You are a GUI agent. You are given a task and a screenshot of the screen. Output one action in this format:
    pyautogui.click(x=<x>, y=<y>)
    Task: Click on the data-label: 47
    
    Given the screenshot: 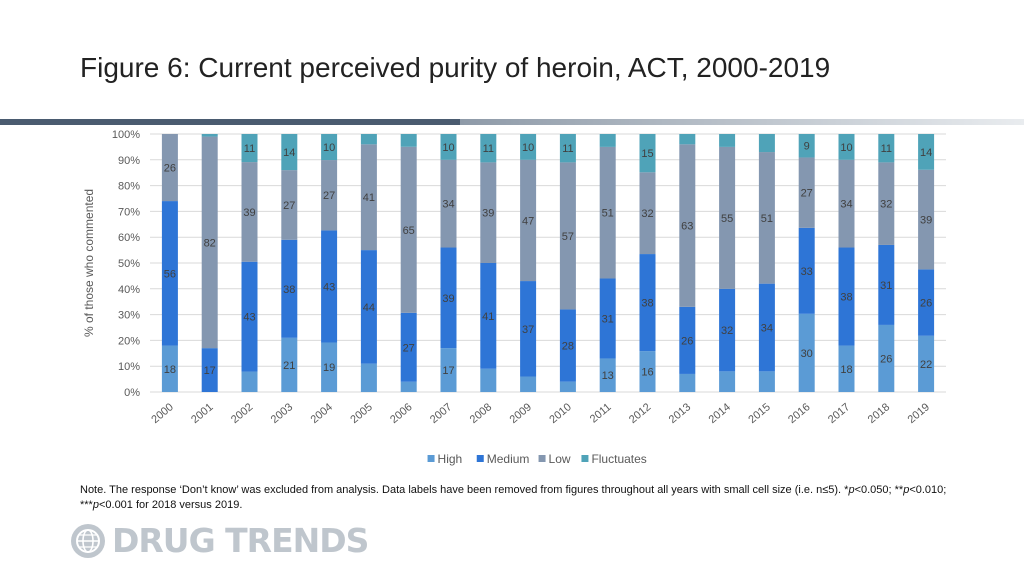 What is the action you would take?
    pyautogui.click(x=528, y=221)
    